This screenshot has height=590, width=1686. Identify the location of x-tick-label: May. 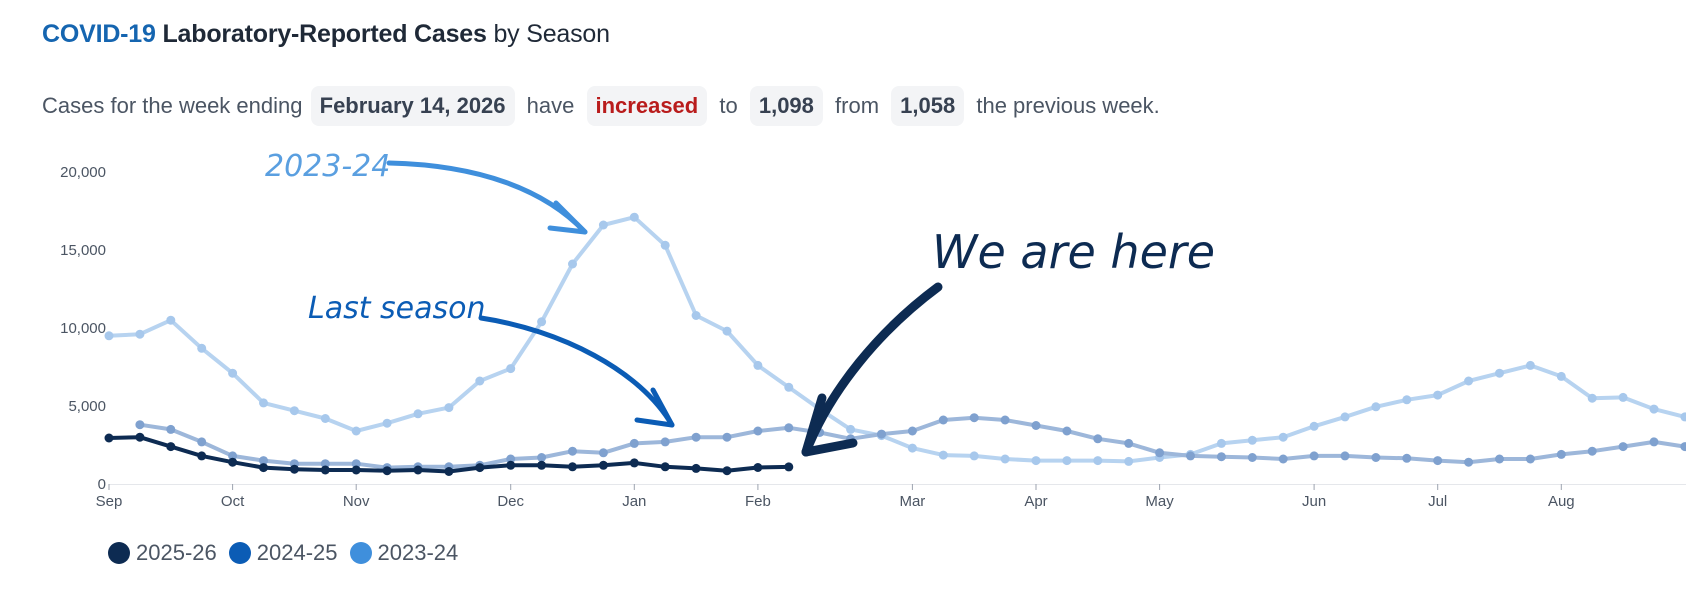
(1159, 501).